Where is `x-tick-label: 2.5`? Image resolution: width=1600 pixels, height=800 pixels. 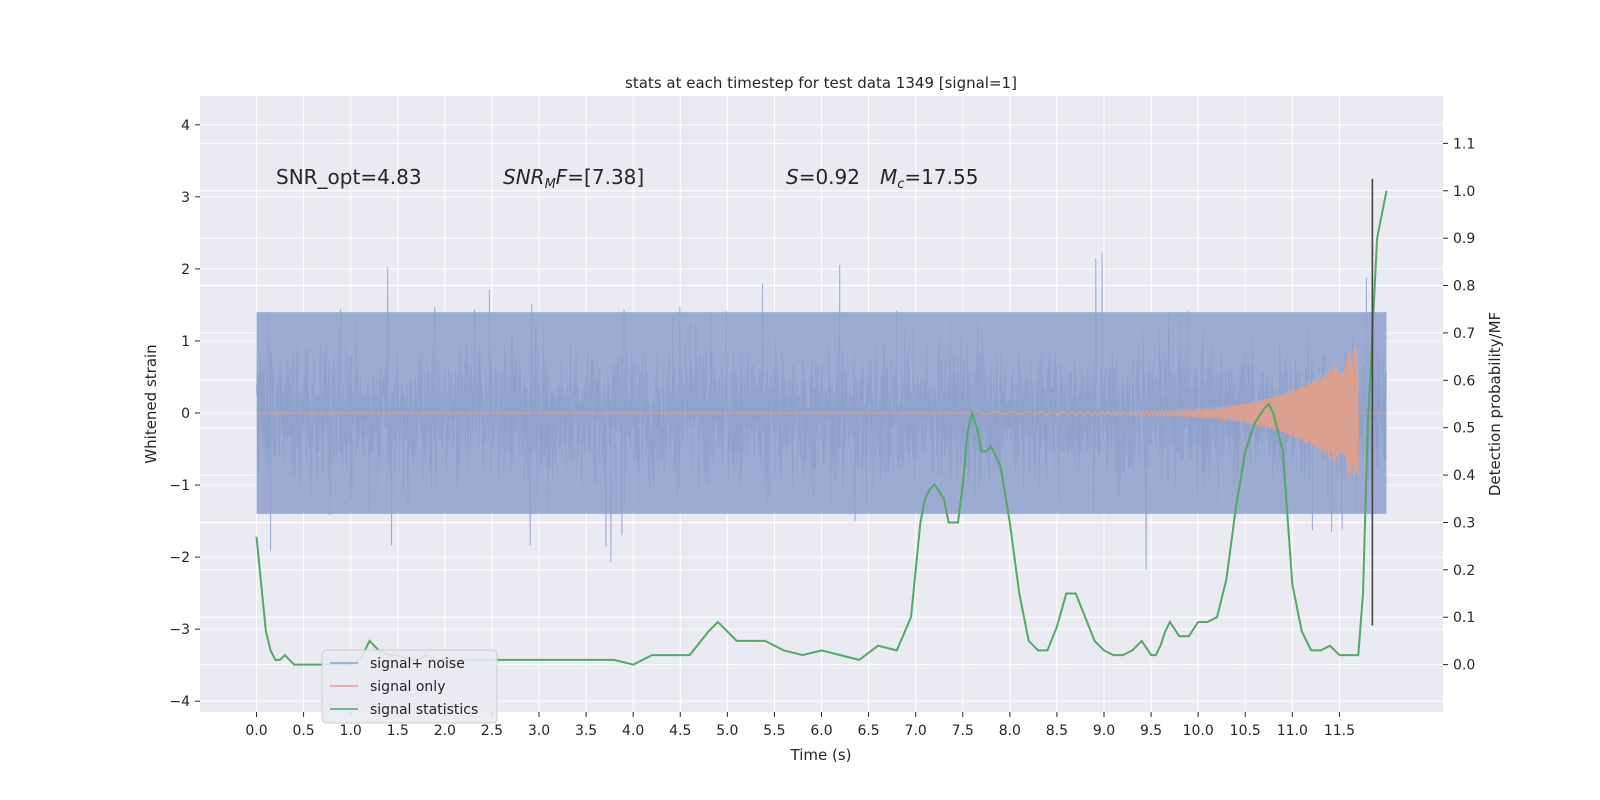 x-tick-label: 2.5 is located at coordinates (492, 731).